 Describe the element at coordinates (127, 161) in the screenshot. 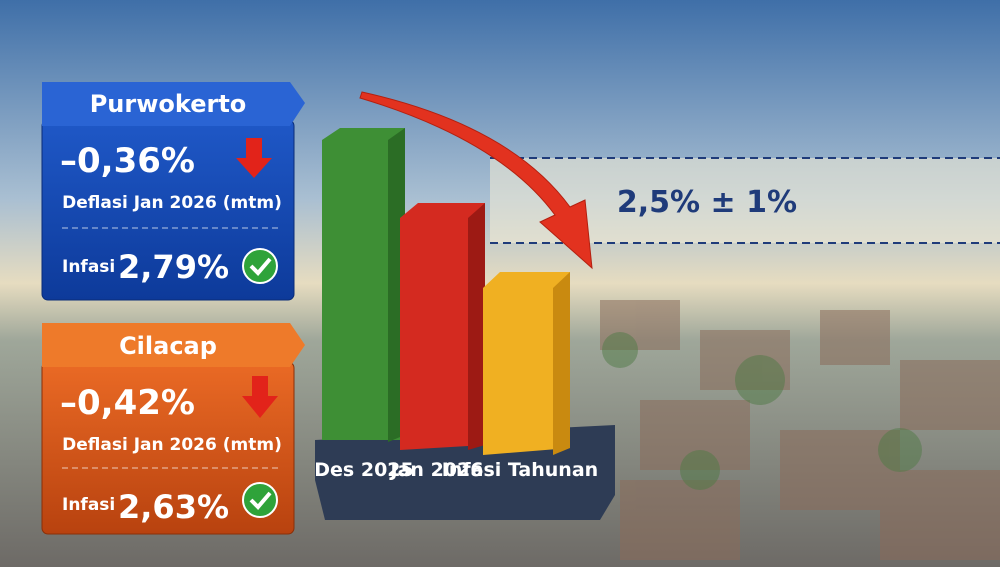

I see `card-change: –0,36%` at that location.